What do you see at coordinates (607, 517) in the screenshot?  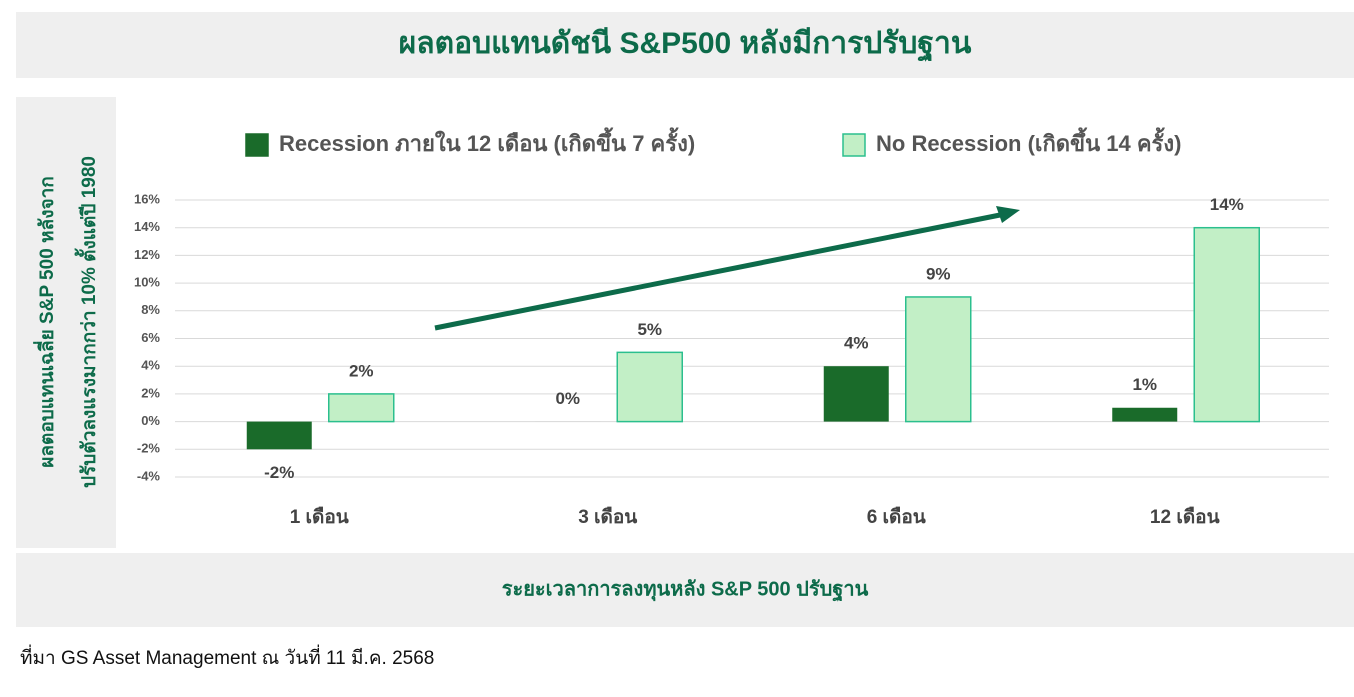 I see `x-tick-label: 3 เดือน` at bounding box center [607, 517].